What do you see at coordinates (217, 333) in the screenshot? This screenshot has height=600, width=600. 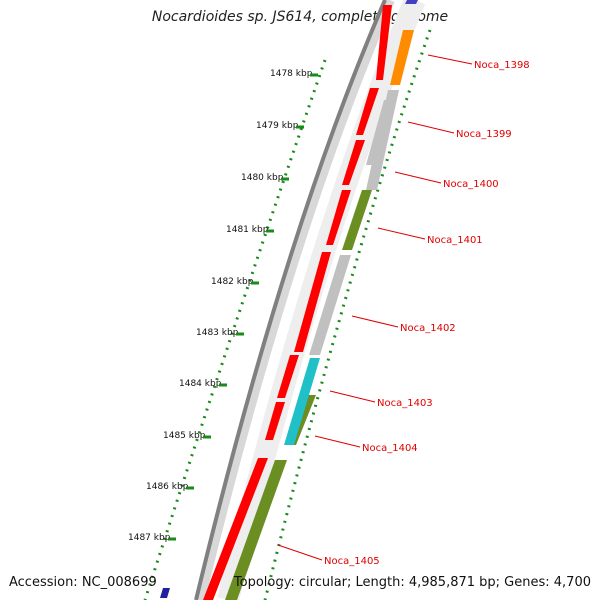 I see `tick-label-1483-kbp: 1483 kbp` at bounding box center [217, 333].